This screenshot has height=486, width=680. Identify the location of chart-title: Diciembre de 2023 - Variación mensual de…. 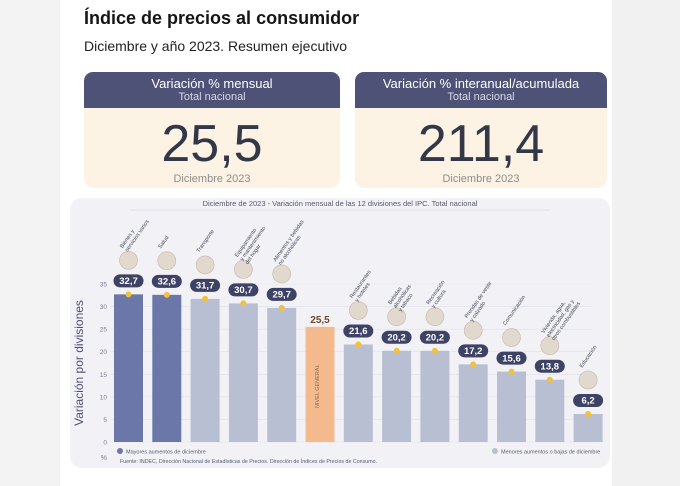
(340, 203).